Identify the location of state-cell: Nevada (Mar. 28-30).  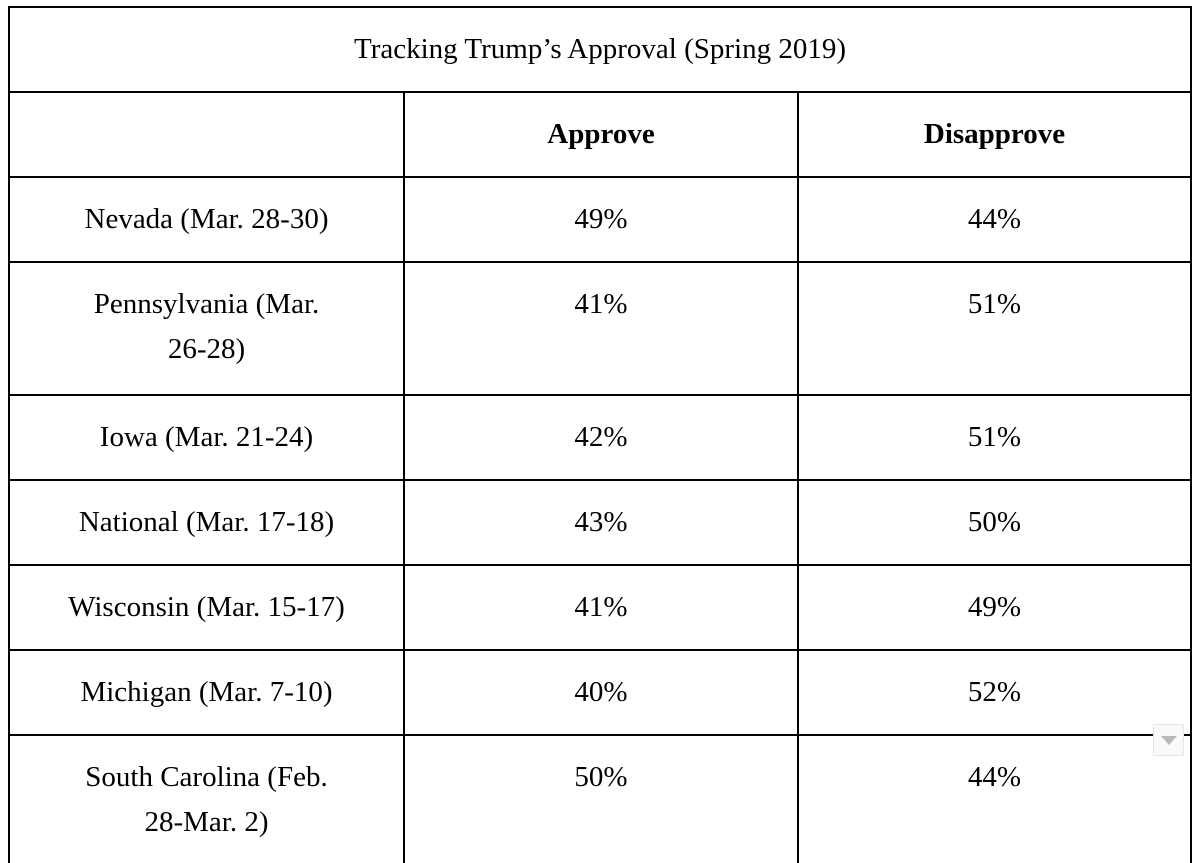
(206, 219).